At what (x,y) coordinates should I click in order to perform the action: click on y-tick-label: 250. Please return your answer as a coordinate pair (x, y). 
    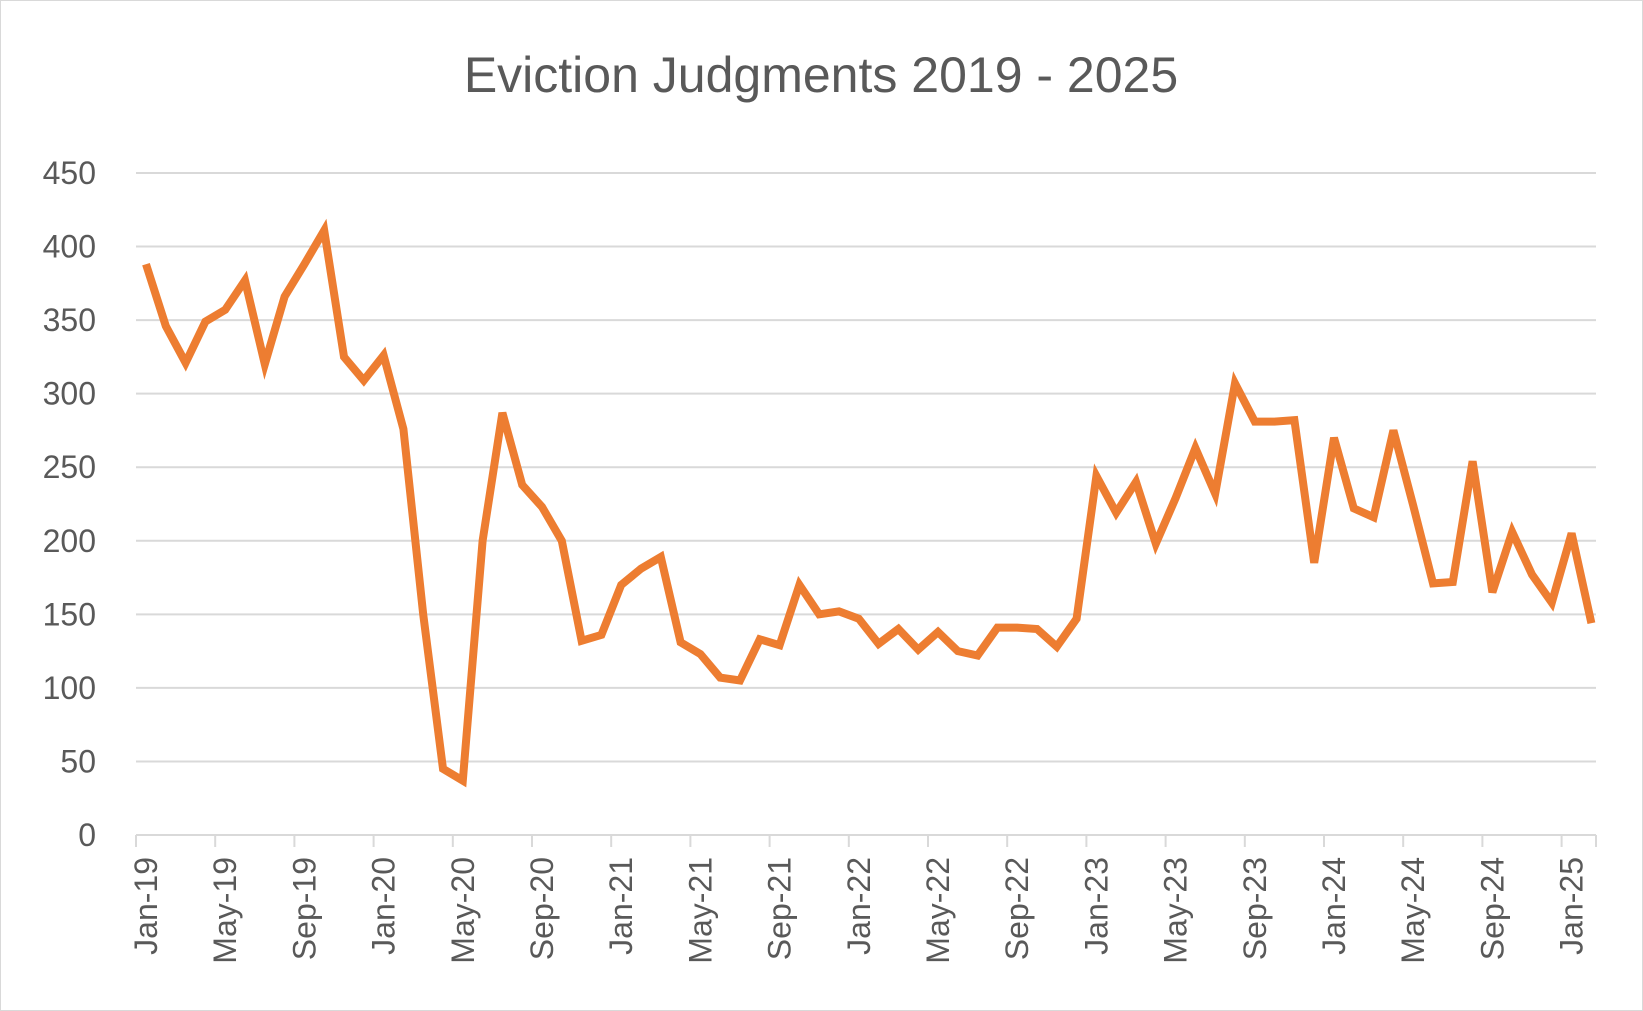
    Looking at the image, I should click on (69, 467).